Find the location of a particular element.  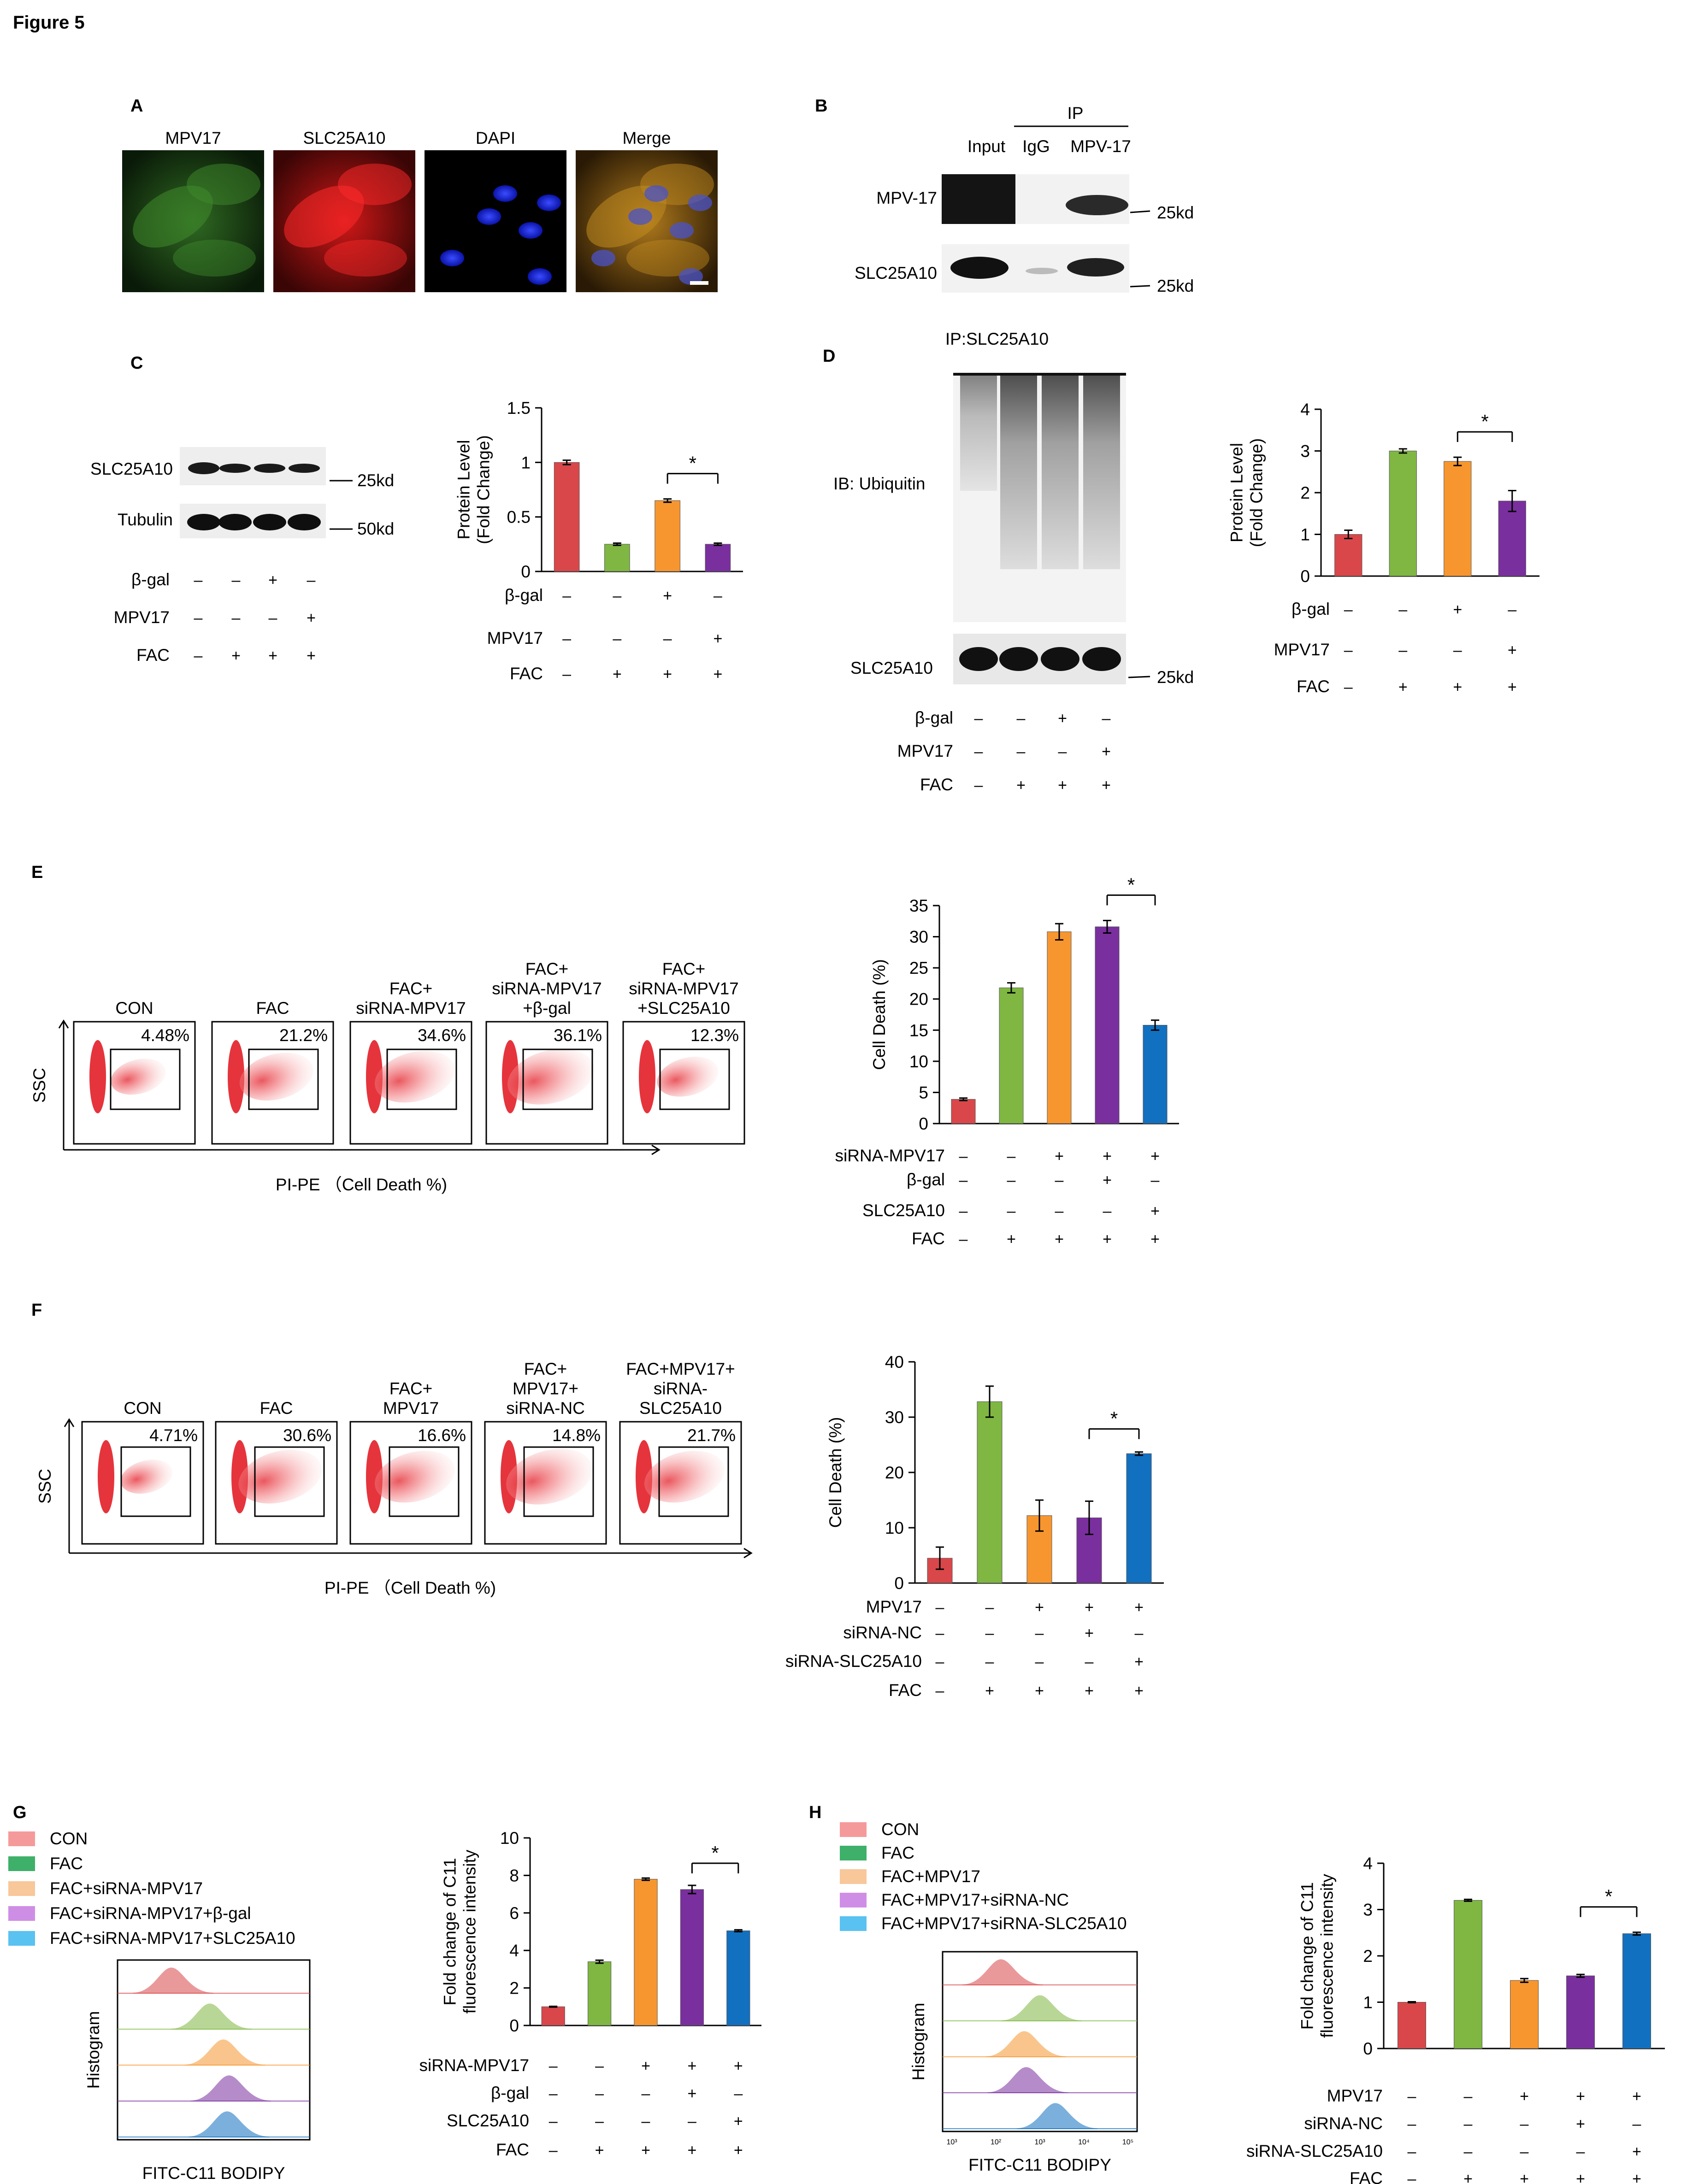

y-tick-label: 6 is located at coordinates (514, 1913).